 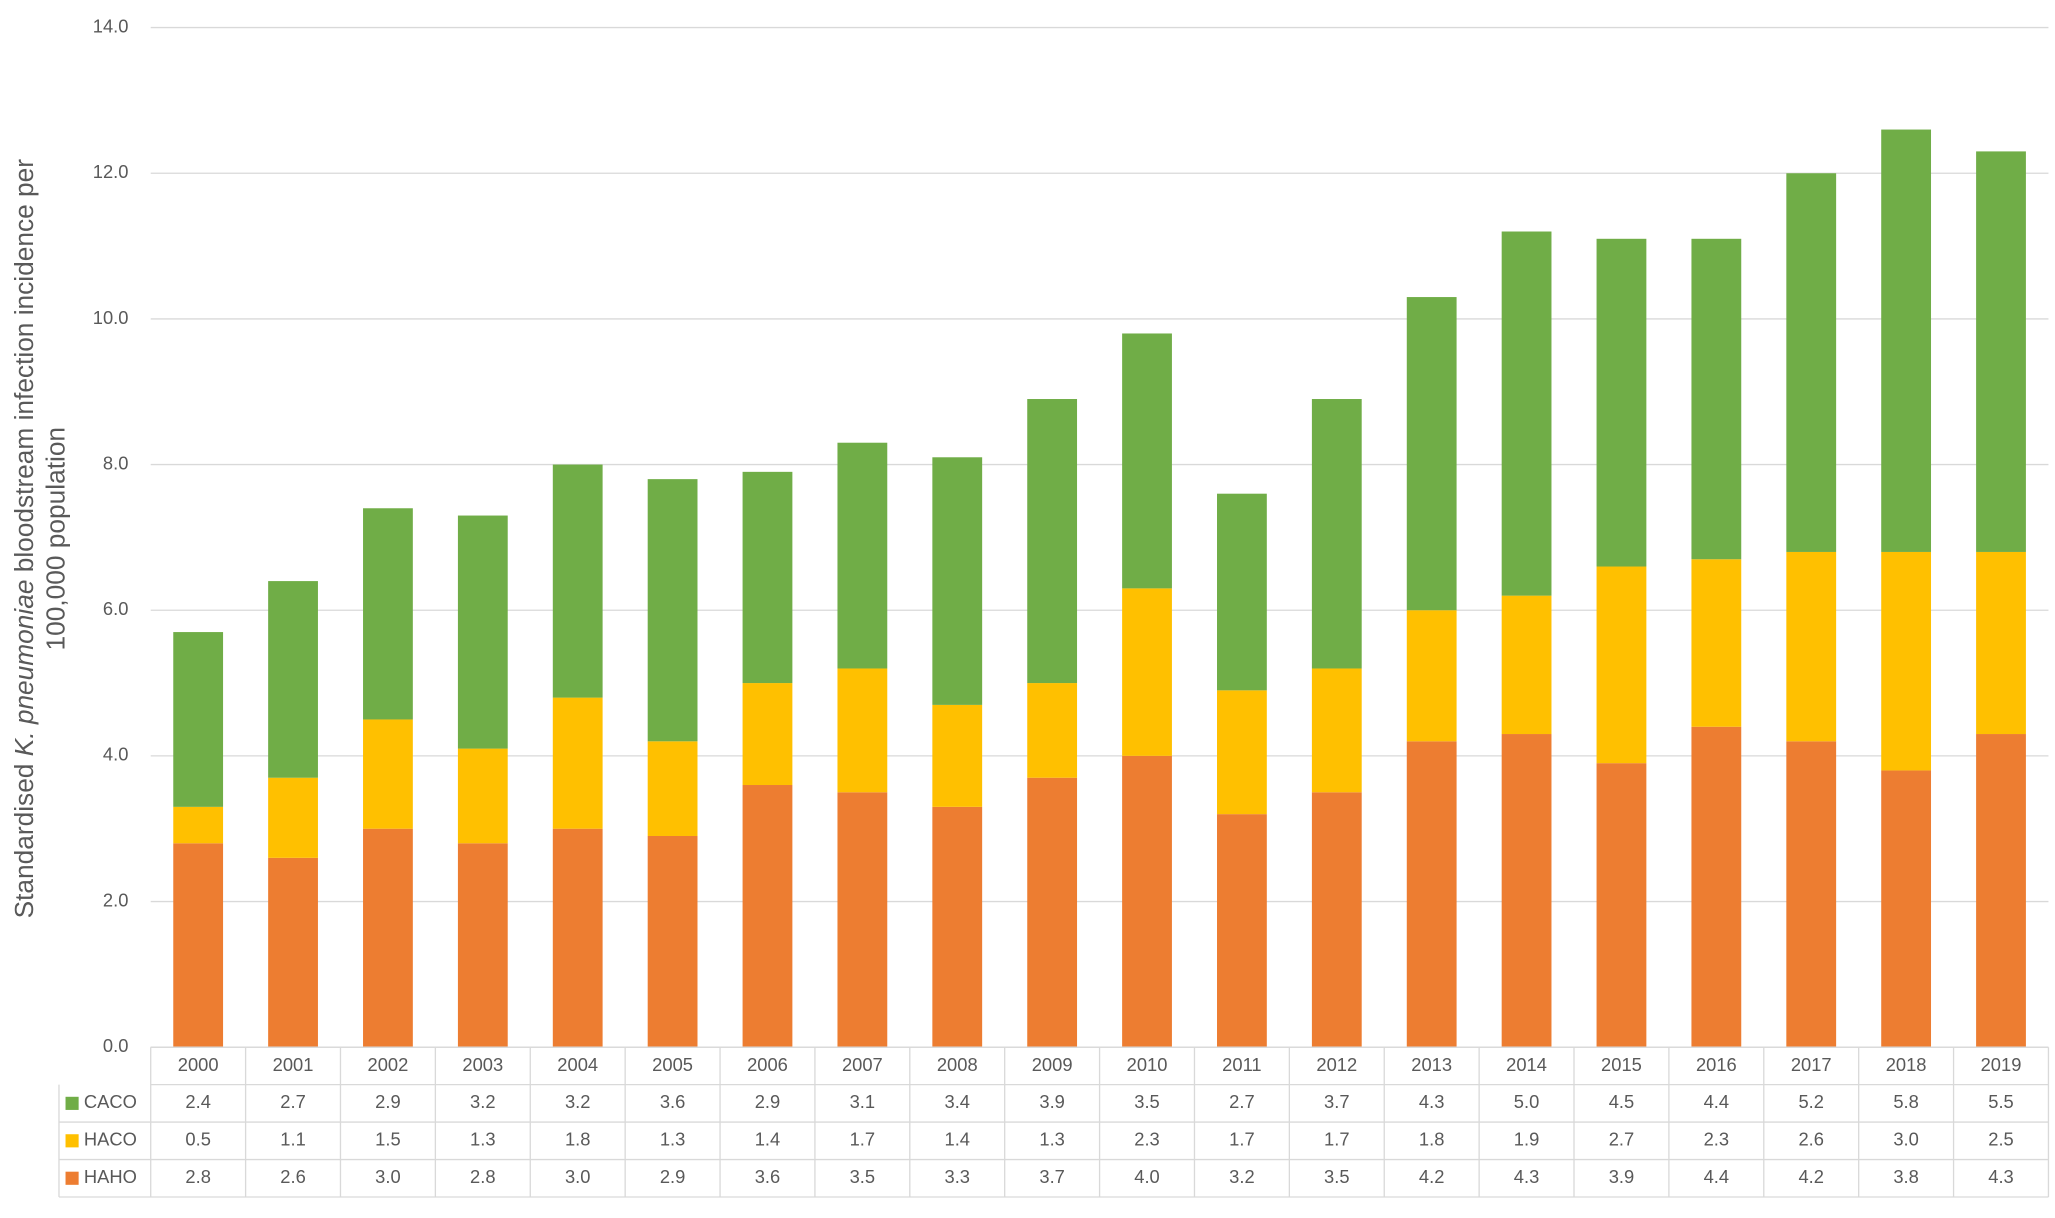 I want to click on y-tick-label: 10.0, so click(x=111, y=317).